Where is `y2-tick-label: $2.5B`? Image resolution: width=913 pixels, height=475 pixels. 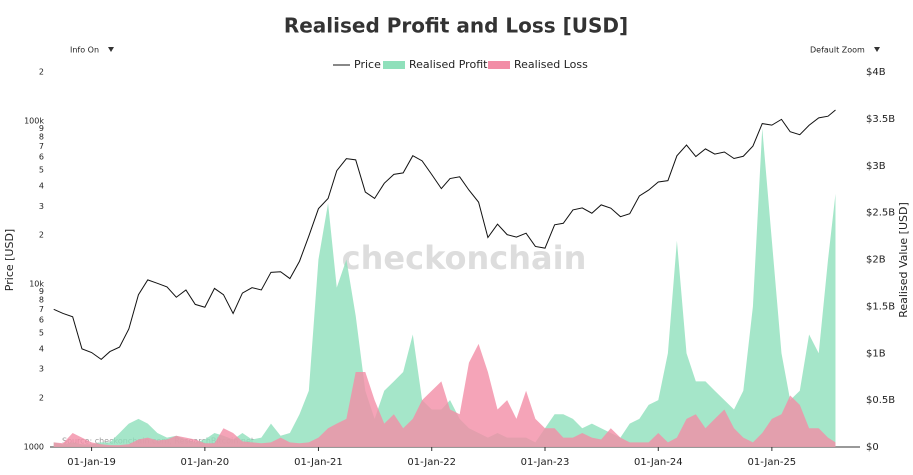
y2-tick-label: $2.5B is located at coordinates (880, 213).